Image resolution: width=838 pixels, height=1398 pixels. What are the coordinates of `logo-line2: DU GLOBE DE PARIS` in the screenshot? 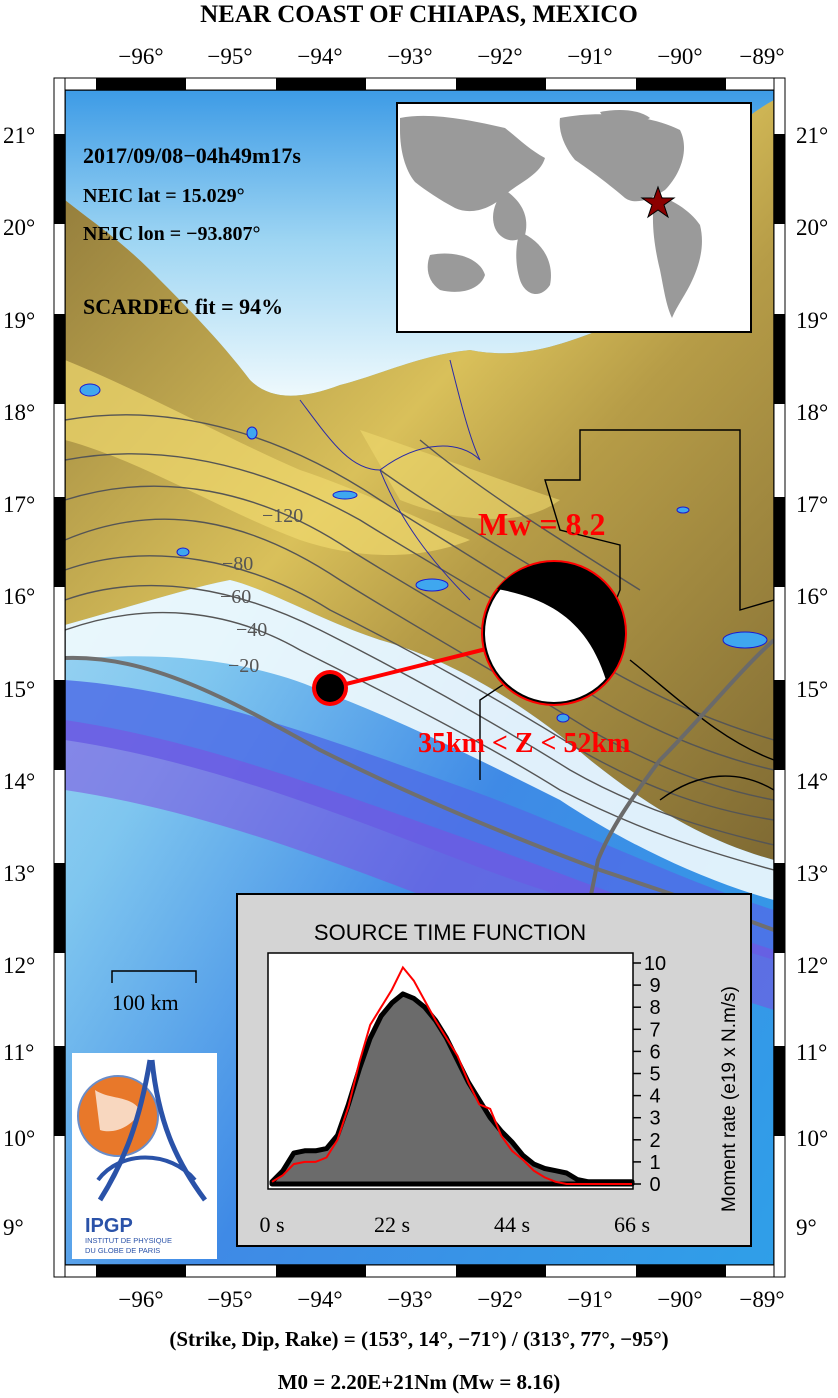 It's located at (122, 1250).